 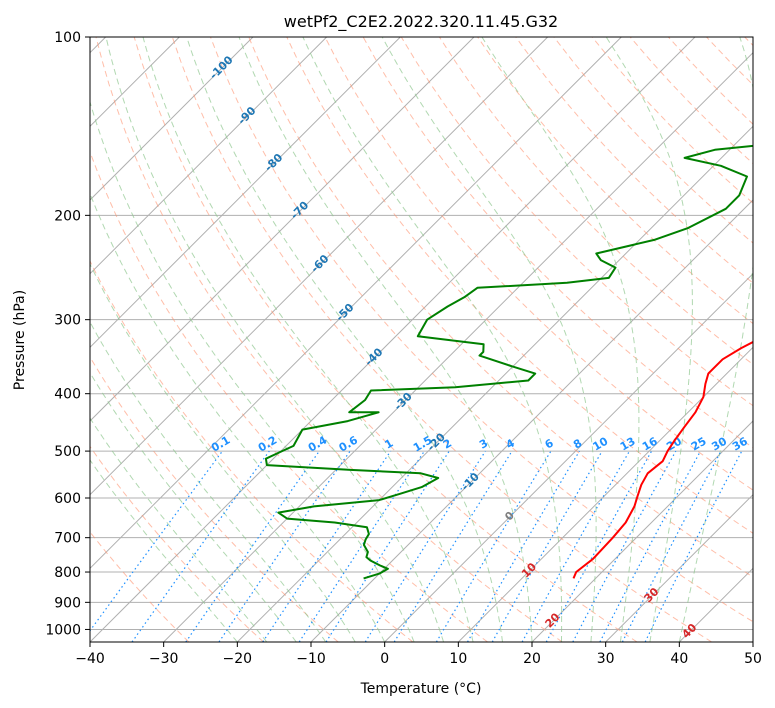 What do you see at coordinates (67, 216) in the screenshot?
I see `y-tick-label: 200` at bounding box center [67, 216].